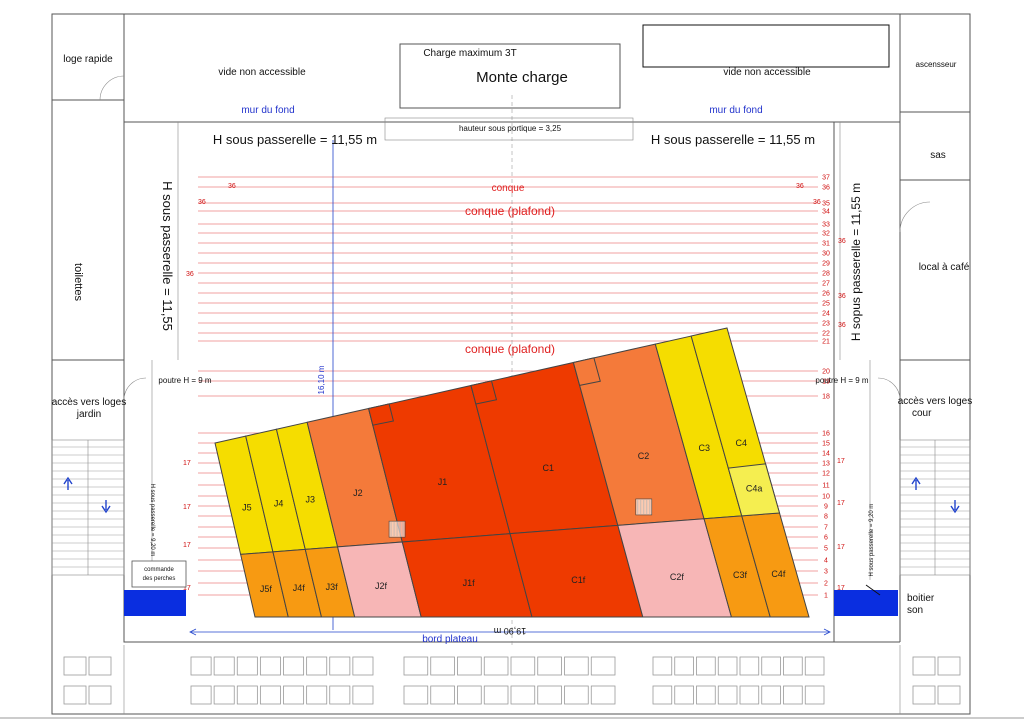  Describe the element at coordinates (826, 549) in the screenshot. I see `perche-number: 5` at that location.